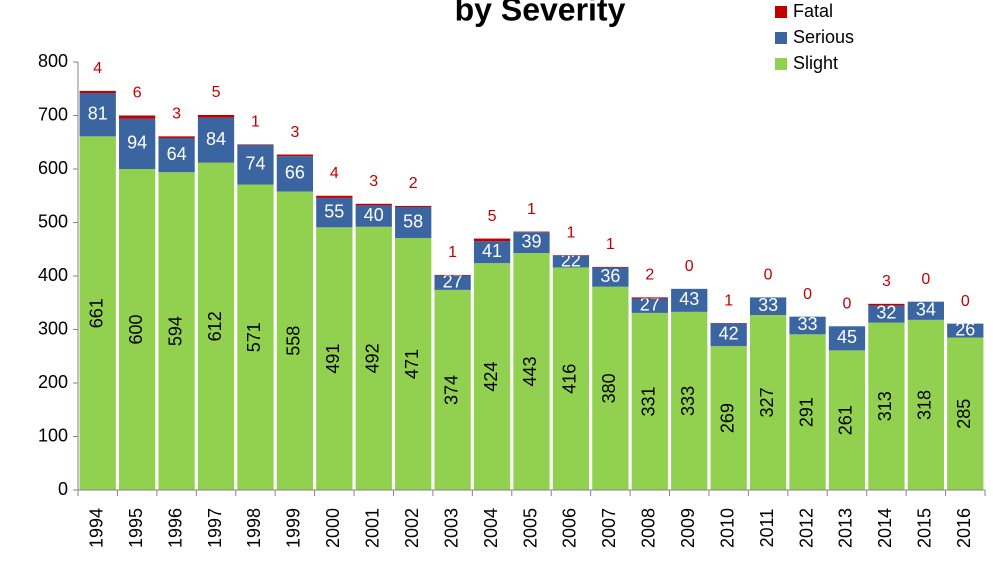  I want to click on x-tick-label: 2010, so click(727, 528).